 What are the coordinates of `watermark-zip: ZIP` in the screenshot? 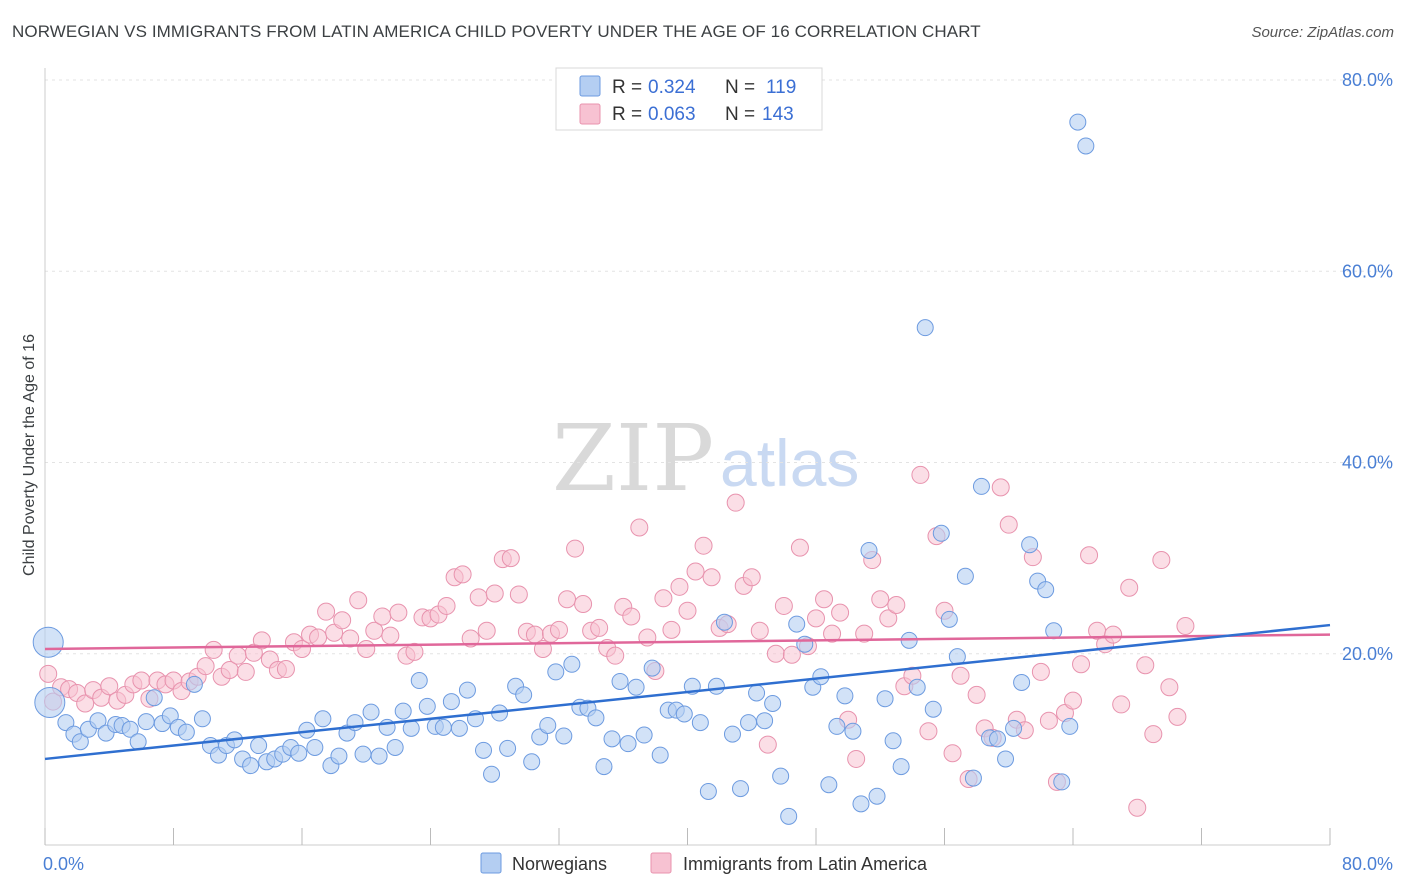 It's located at (633, 458).